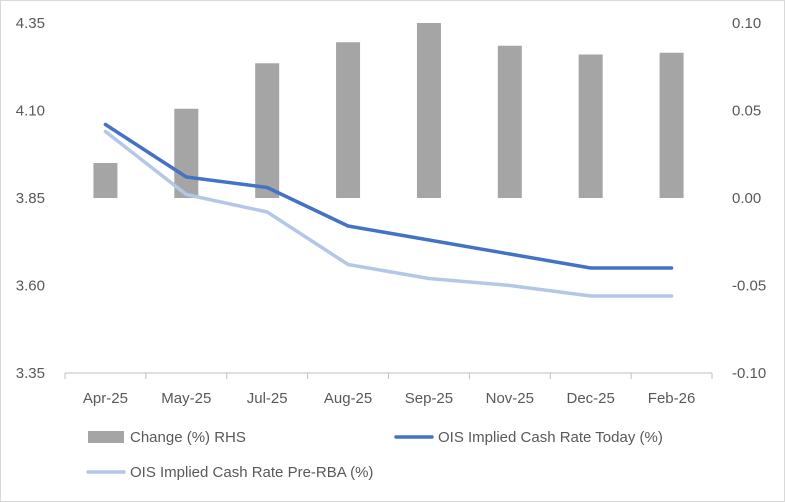 The height and width of the screenshot is (502, 785). Describe the element at coordinates (30, 111) in the screenshot. I see `left-axis-tick-label: 4.10` at that location.